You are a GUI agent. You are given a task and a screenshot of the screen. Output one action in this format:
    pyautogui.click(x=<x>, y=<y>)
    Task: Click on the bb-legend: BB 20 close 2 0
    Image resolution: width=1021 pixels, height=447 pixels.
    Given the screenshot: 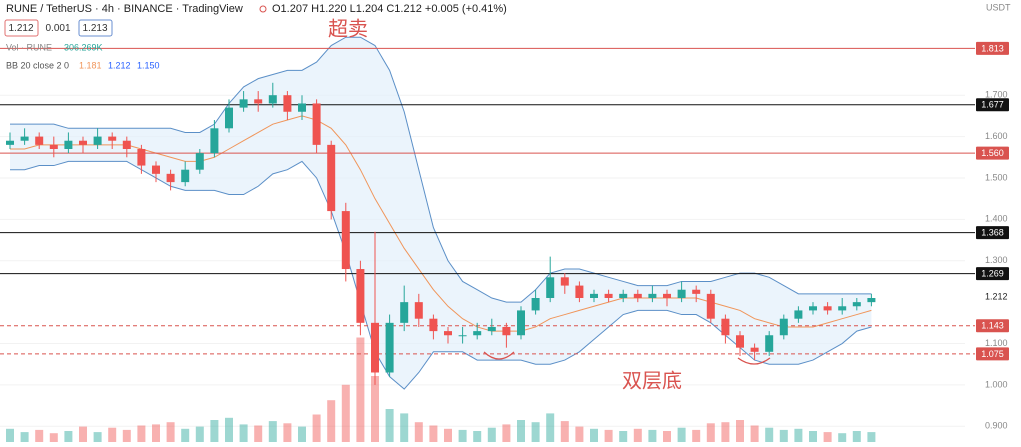 What is the action you would take?
    pyautogui.click(x=37, y=65)
    